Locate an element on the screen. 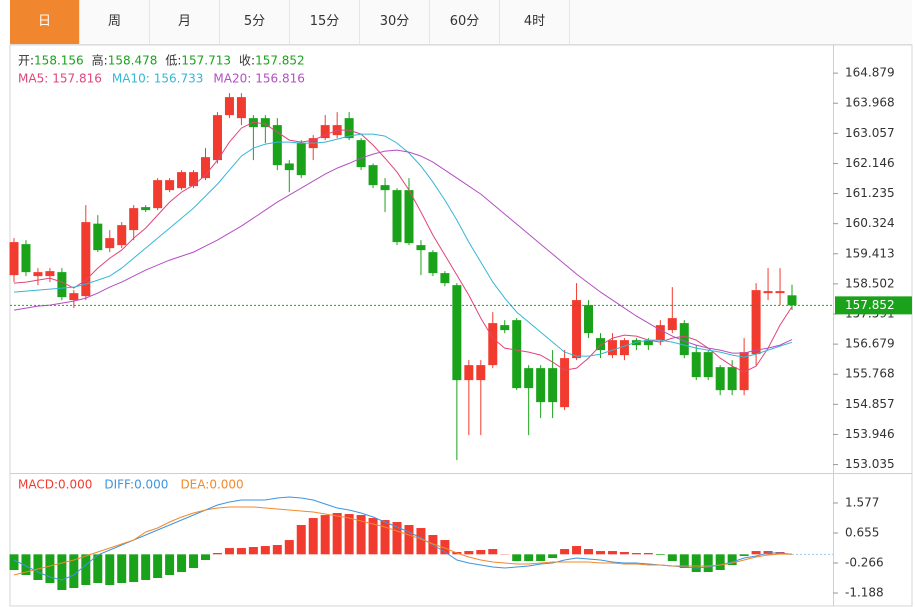 This screenshot has height=607, width=915. legend-text: 156.733 is located at coordinates (179, 79).